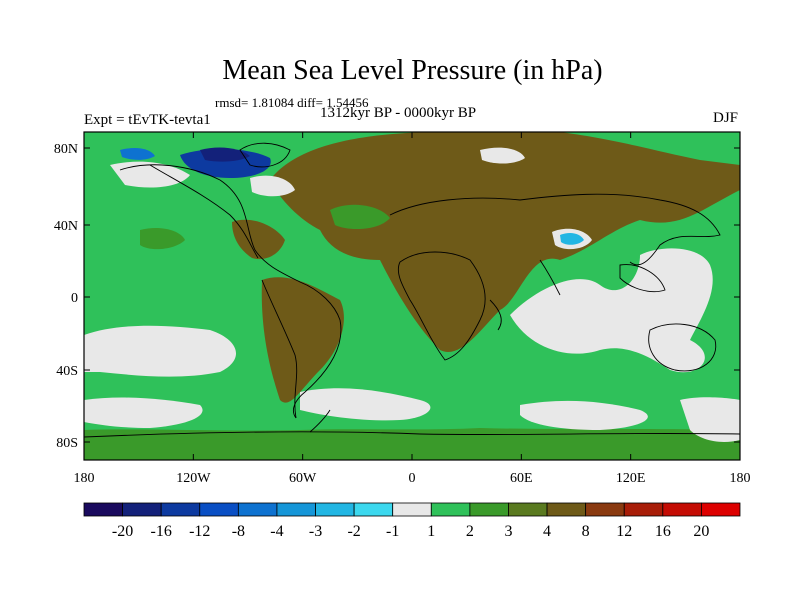 The image size is (800, 600). Describe the element at coordinates (199, 531) in the screenshot. I see `colorbar-label: -12` at that location.